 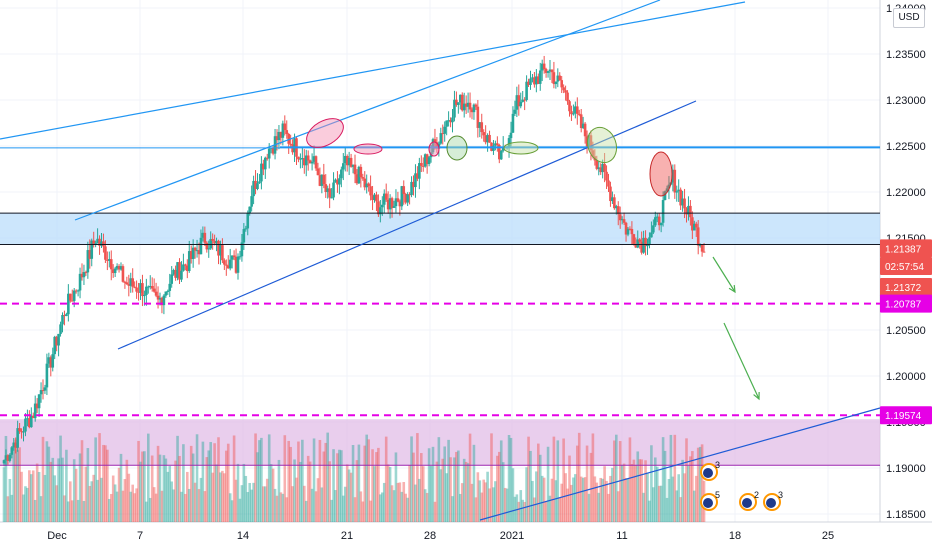 What do you see at coordinates (680, 464) in the screenshot?
I see `trend-line` at bounding box center [680, 464].